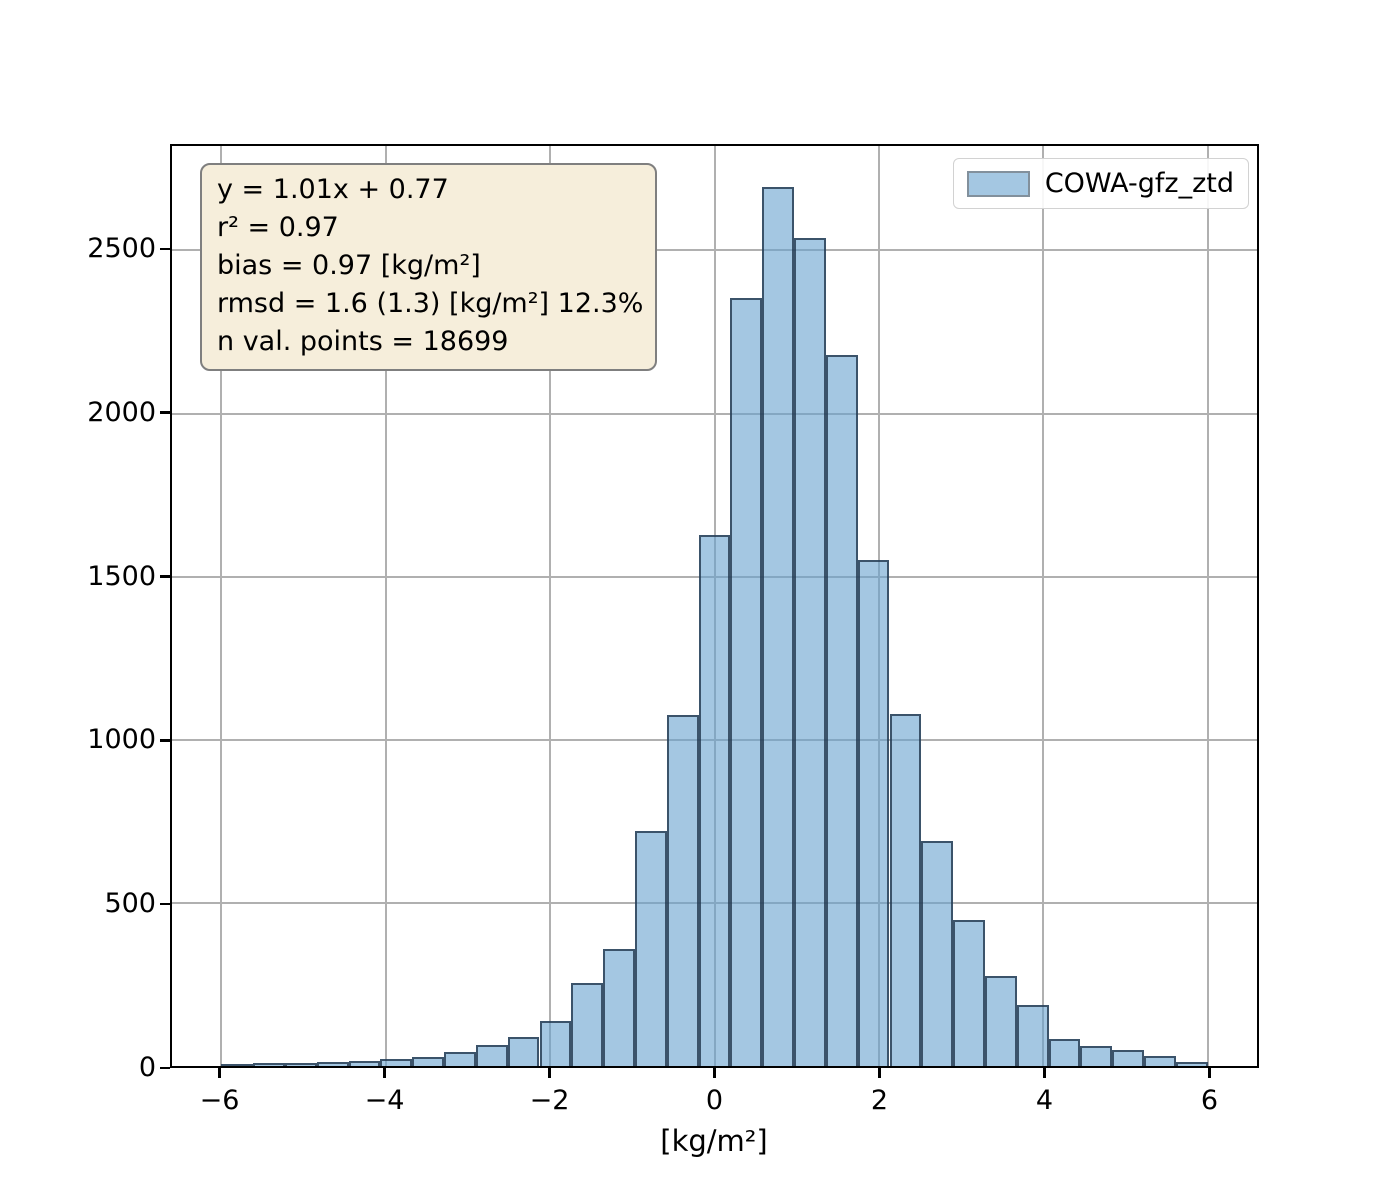  I want to click on x-tick-label: 4, so click(1044, 1100).